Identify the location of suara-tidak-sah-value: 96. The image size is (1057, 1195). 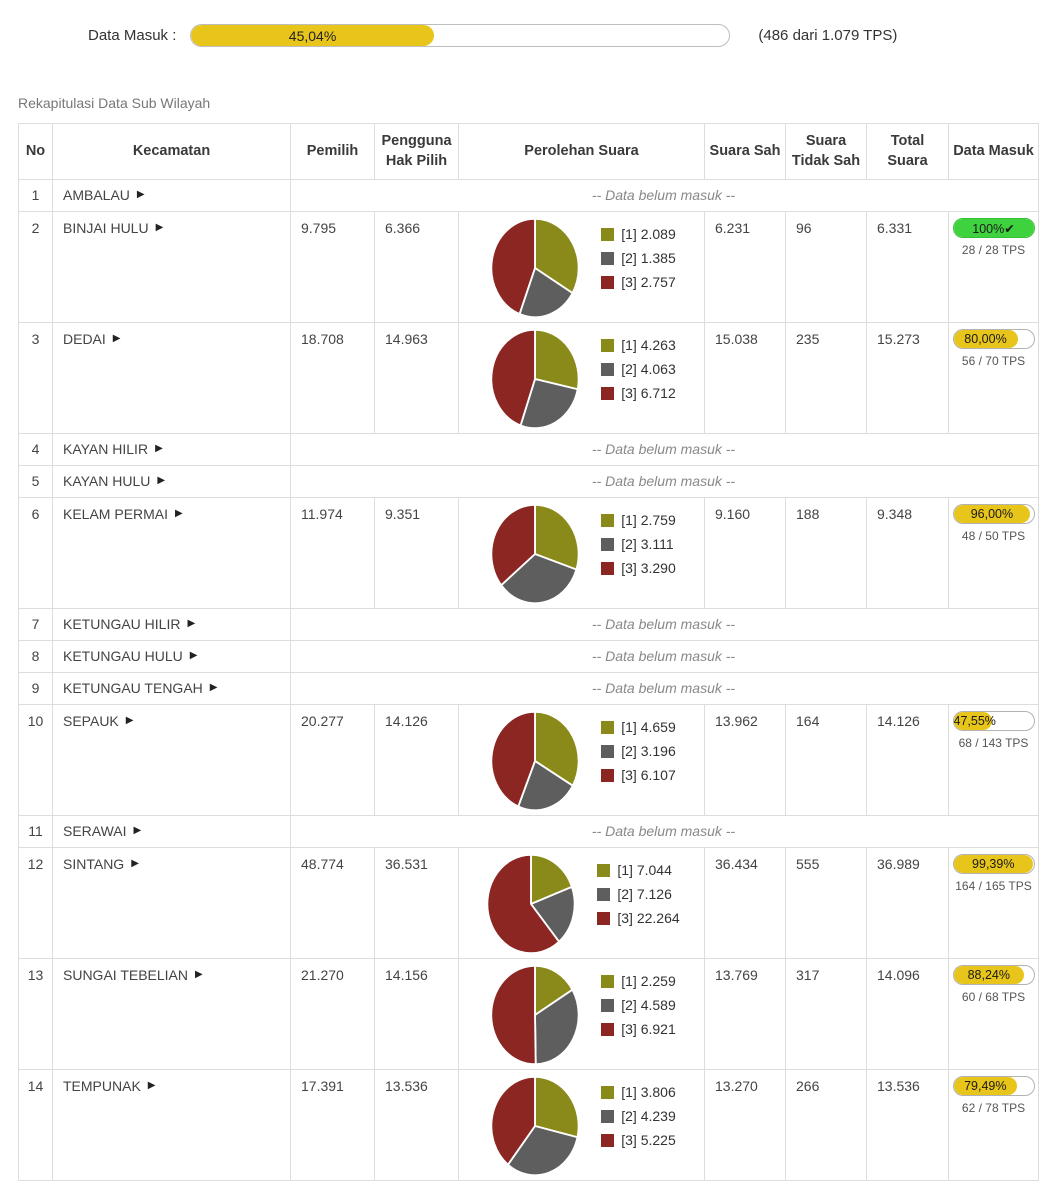
(826, 267).